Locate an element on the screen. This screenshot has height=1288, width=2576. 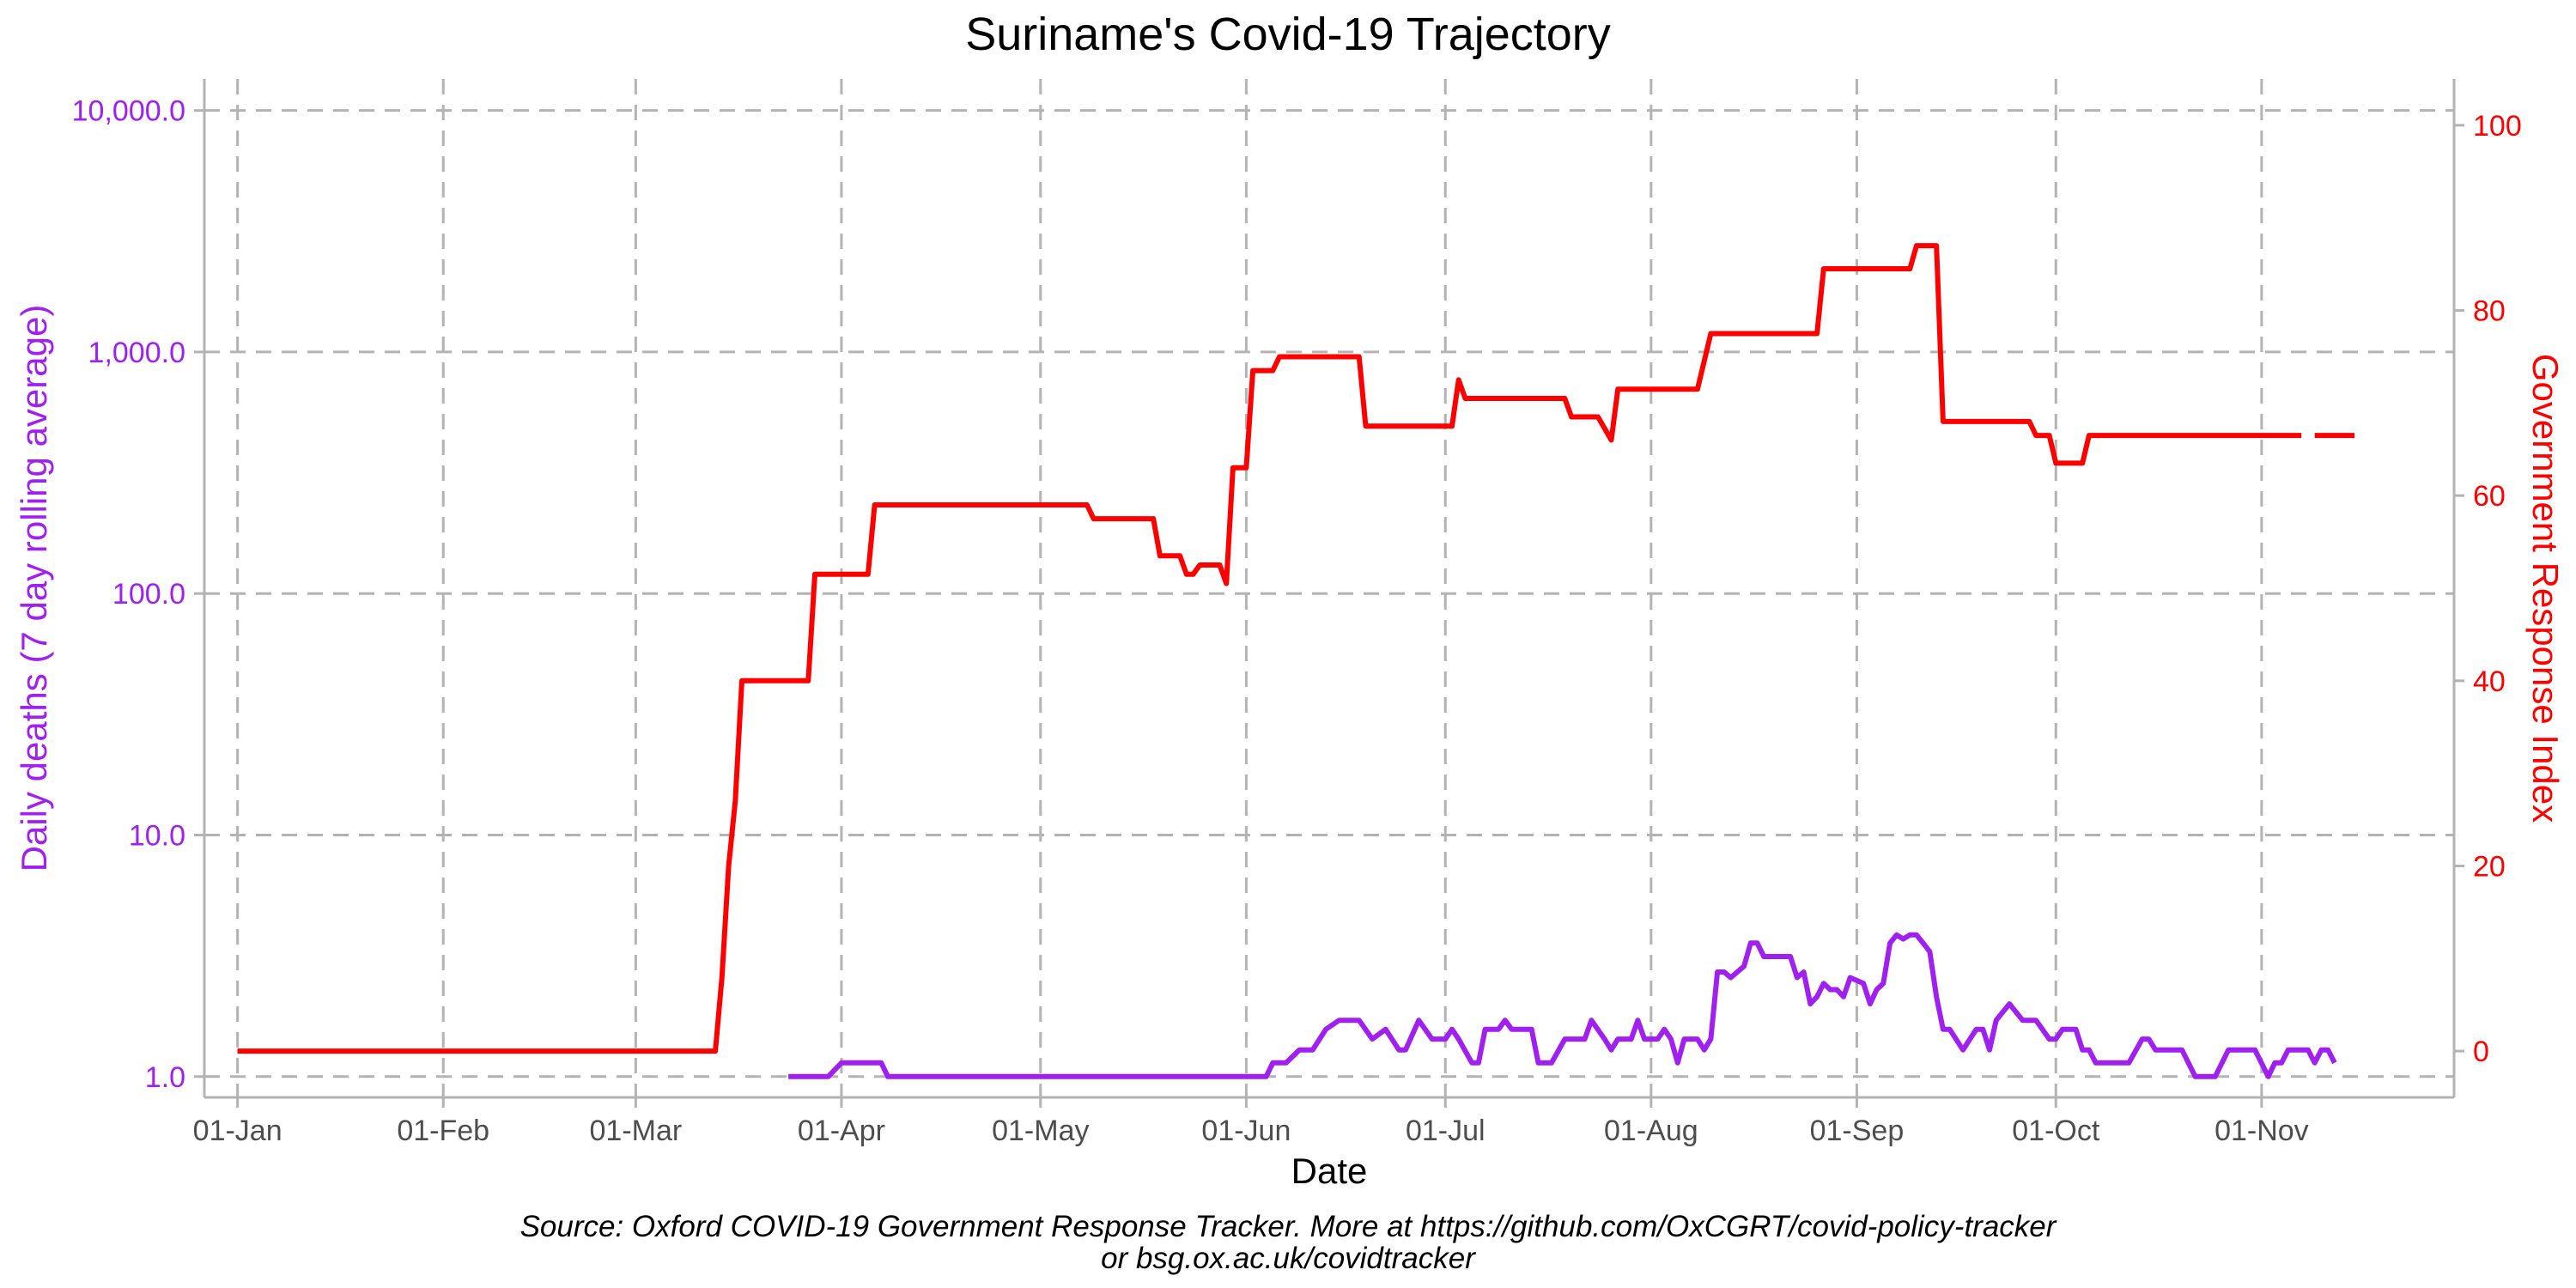
x-tick-label-0: 01-Jan is located at coordinates (238, 1131).